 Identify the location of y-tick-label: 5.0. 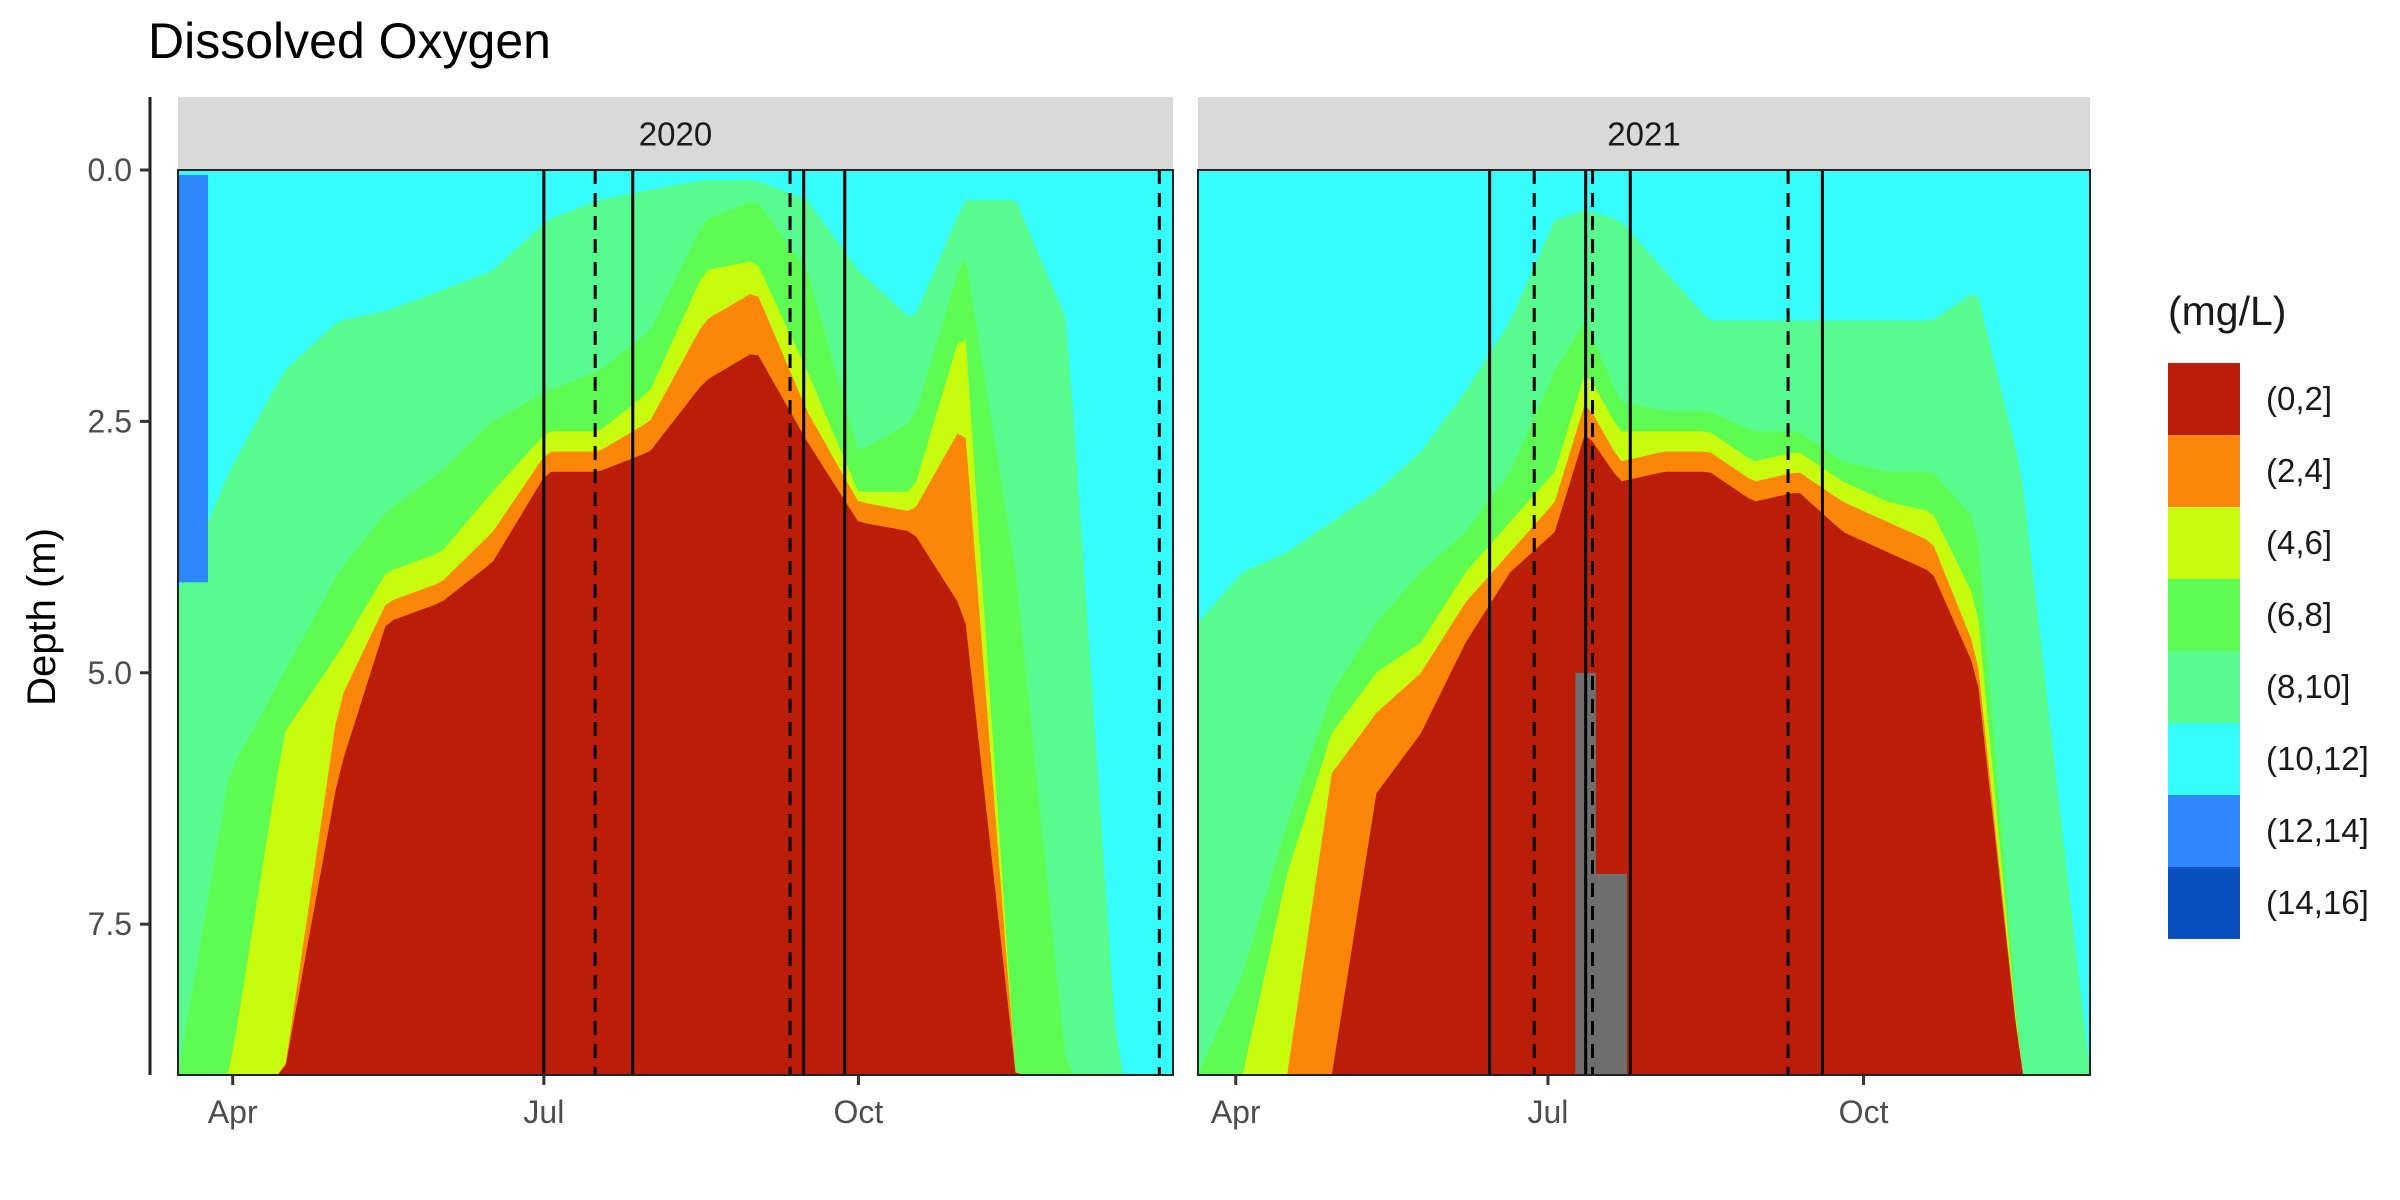
(110, 673).